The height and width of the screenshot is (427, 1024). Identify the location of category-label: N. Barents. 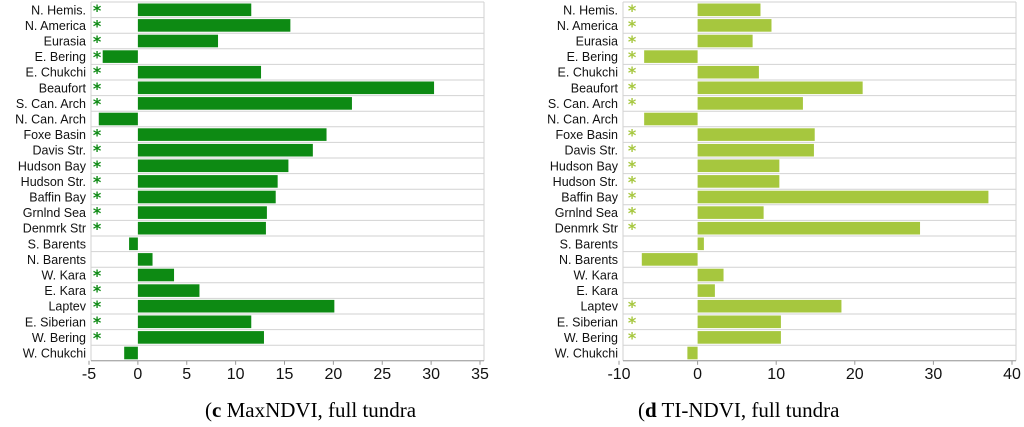
(56, 260).